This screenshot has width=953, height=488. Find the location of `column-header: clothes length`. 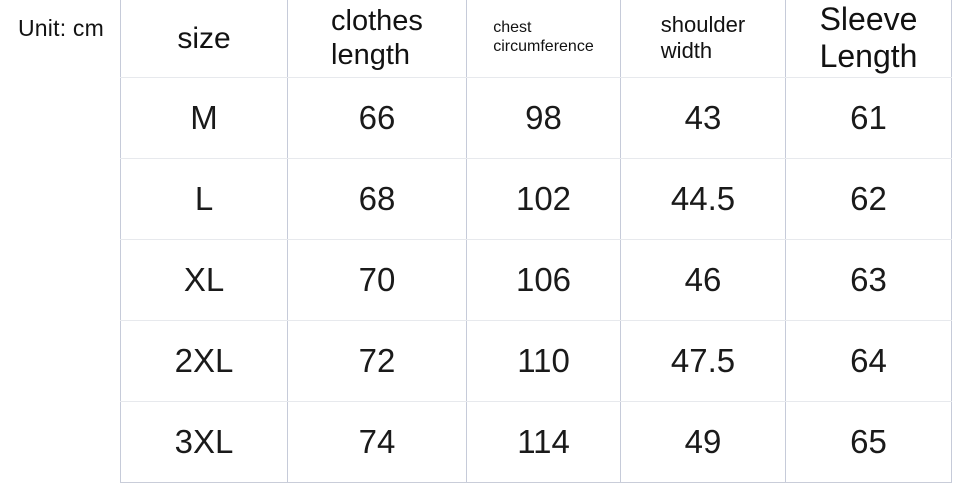

column-header: clothes length is located at coordinates (377, 39).